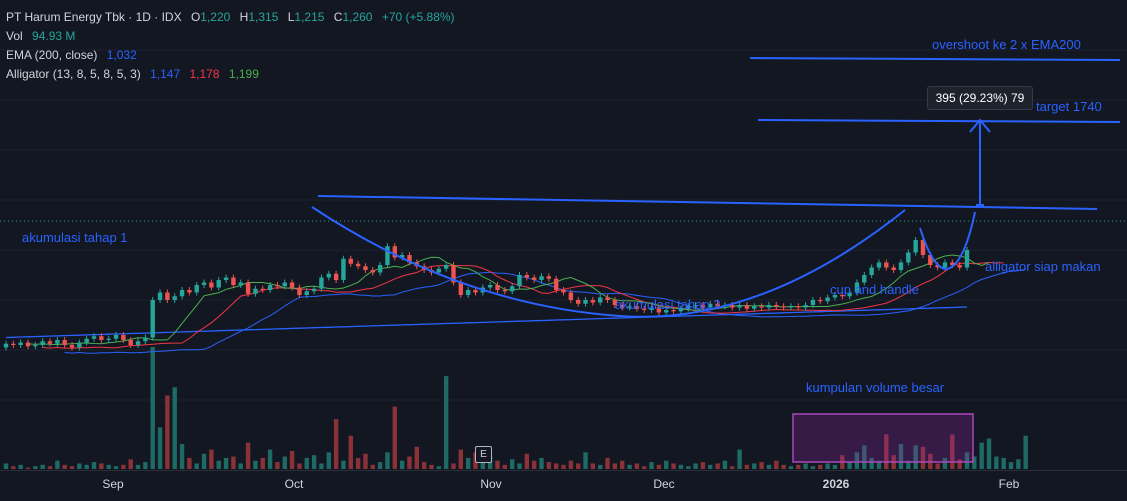  I want to click on earnings-badge: E, so click(483, 454).